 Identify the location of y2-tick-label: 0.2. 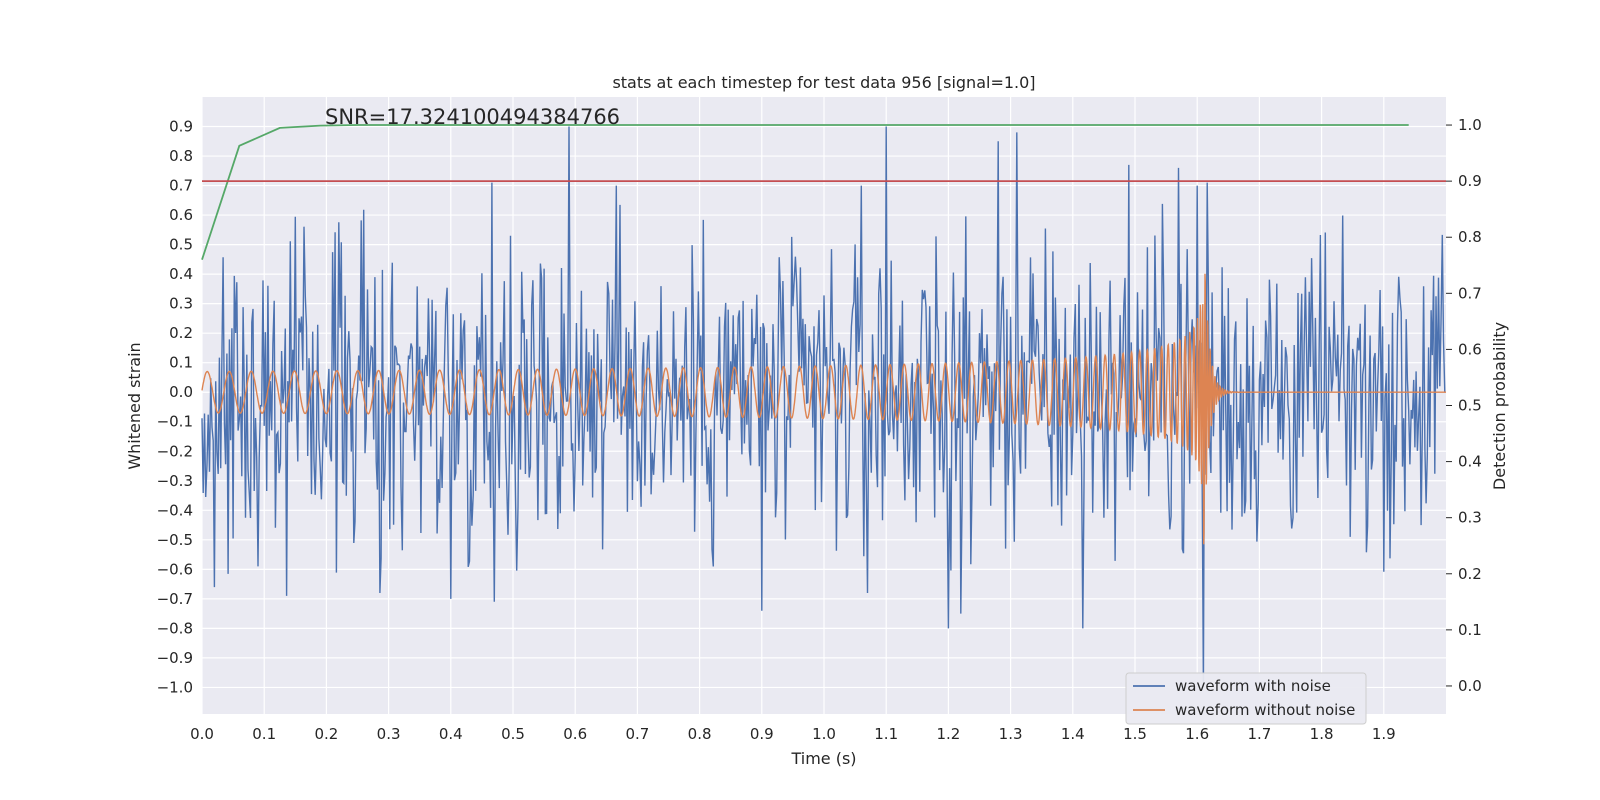
(1470, 574).